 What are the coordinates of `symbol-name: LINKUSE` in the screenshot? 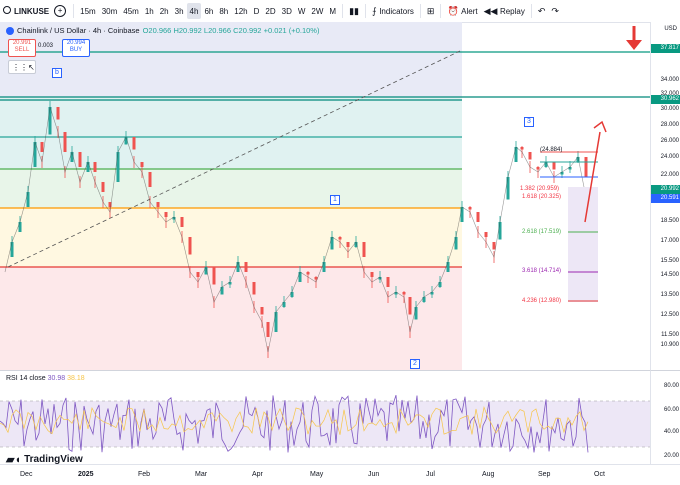 It's located at (32, 11).